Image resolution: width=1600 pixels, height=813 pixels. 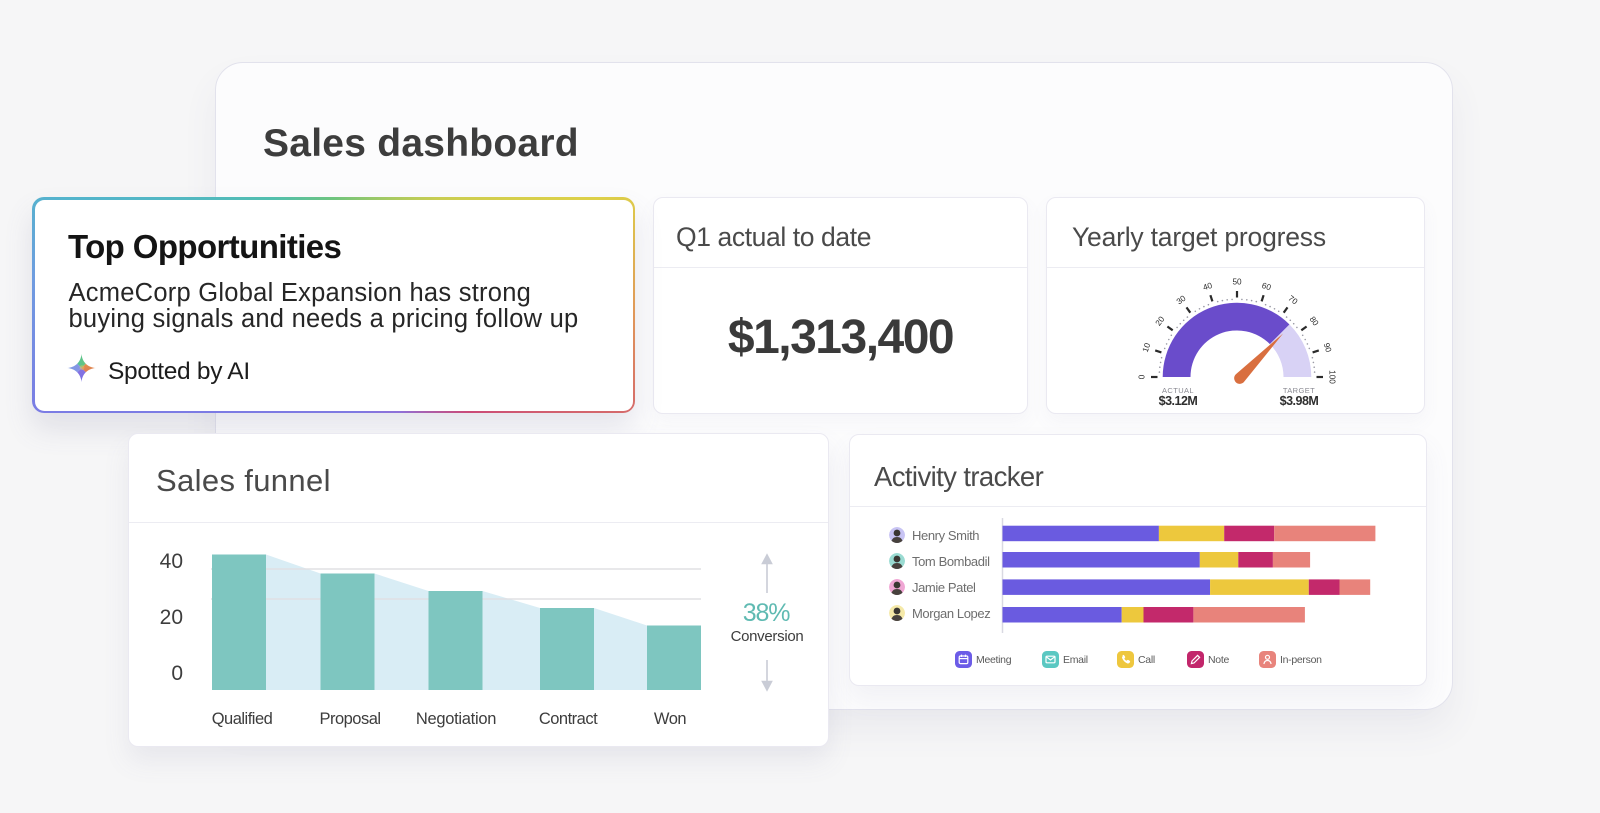 What do you see at coordinates (1142, 376) in the screenshot?
I see `svg-text: 0` at bounding box center [1142, 376].